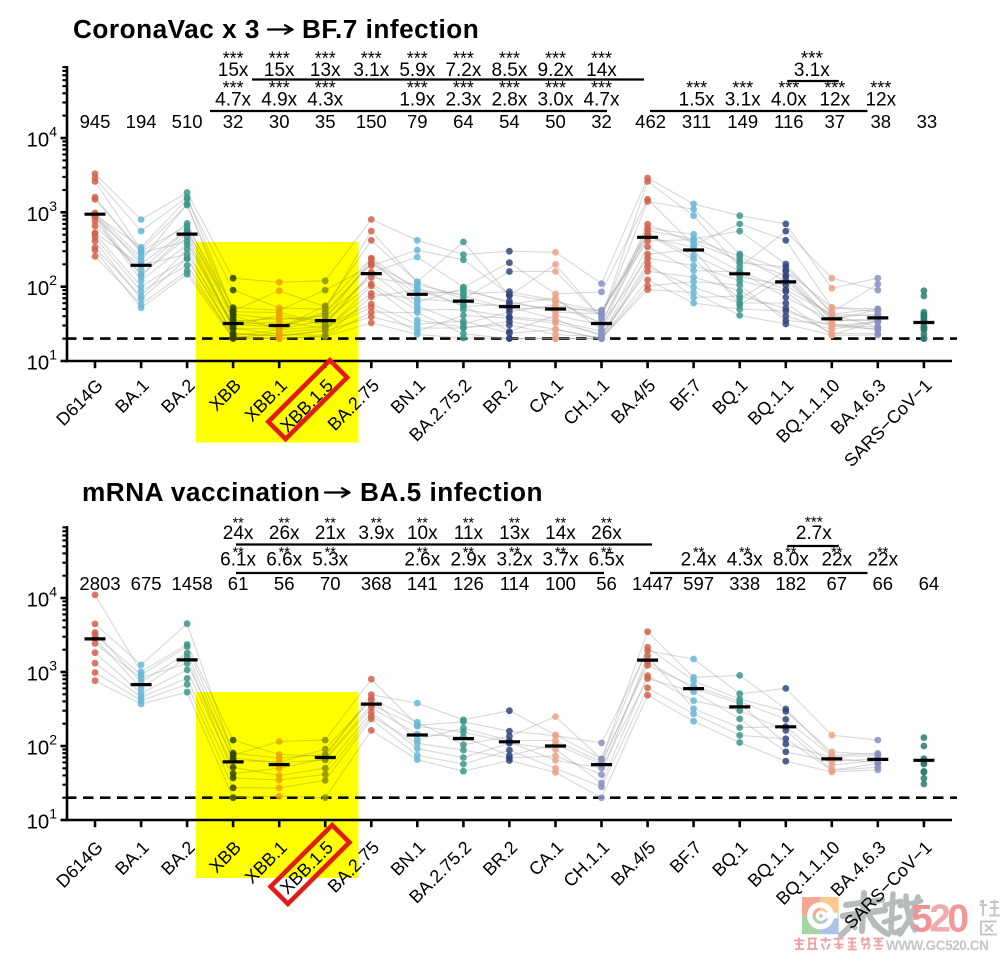 The height and width of the screenshot is (964, 1000). What do you see at coordinates (697, 100) in the screenshot?
I see `svg-text: 1.5x` at bounding box center [697, 100].